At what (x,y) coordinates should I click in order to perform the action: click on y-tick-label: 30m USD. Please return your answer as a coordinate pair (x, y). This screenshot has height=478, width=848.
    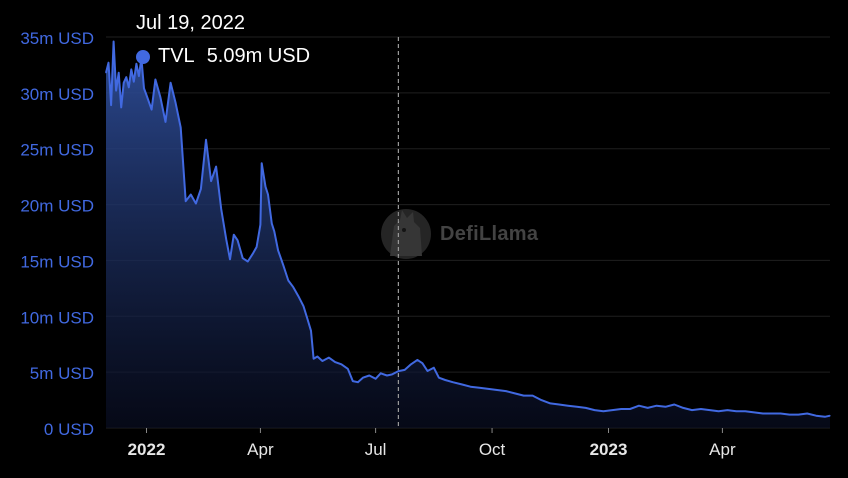
    Looking at the image, I should click on (57, 94).